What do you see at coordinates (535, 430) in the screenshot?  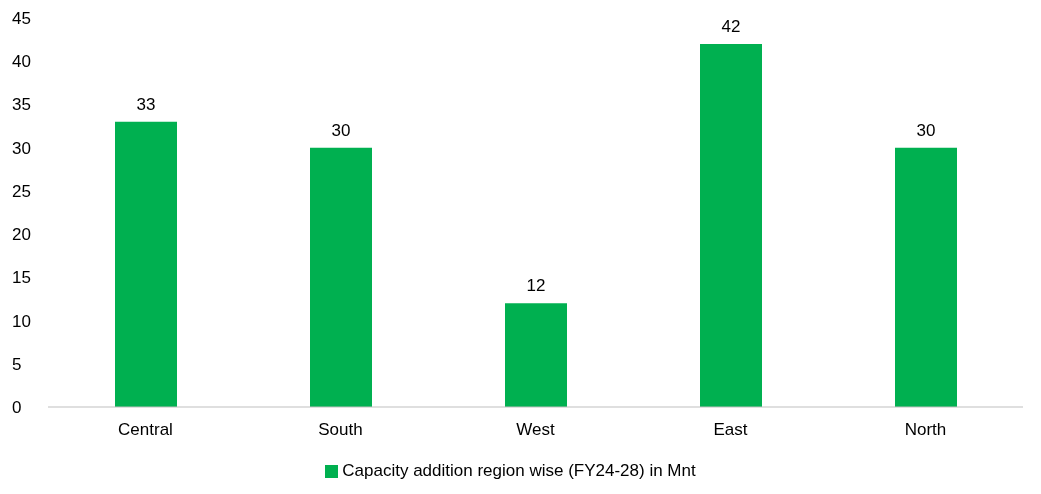 I see `x-tick-label: West` at bounding box center [535, 430].